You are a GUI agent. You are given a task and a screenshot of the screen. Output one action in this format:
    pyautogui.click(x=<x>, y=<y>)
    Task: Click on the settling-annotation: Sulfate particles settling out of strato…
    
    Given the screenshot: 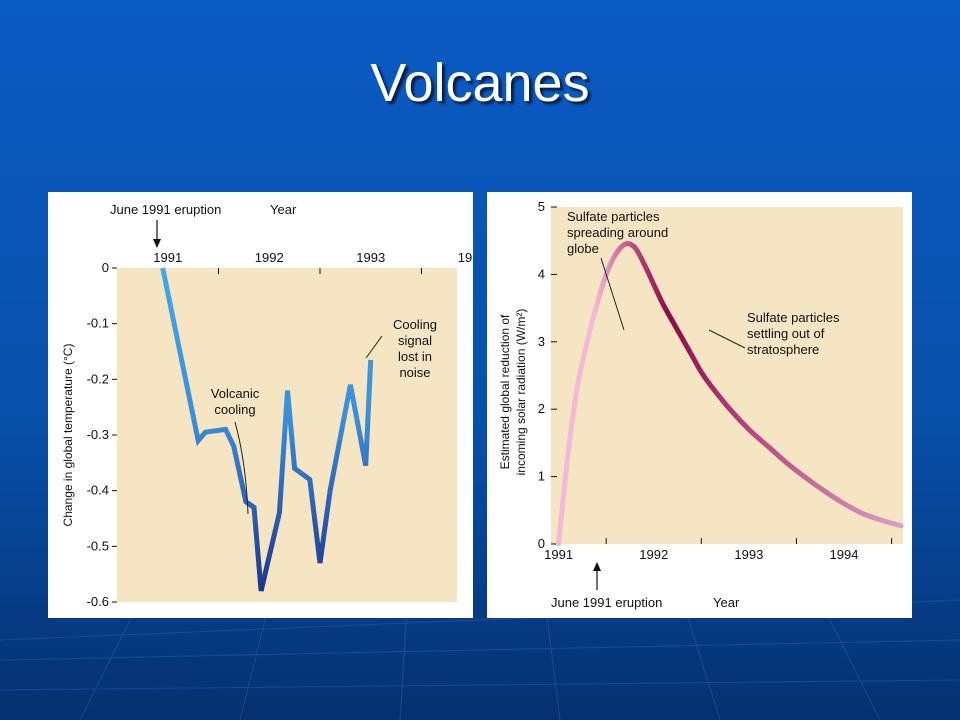 What is the action you would take?
    pyautogui.click(x=774, y=333)
    